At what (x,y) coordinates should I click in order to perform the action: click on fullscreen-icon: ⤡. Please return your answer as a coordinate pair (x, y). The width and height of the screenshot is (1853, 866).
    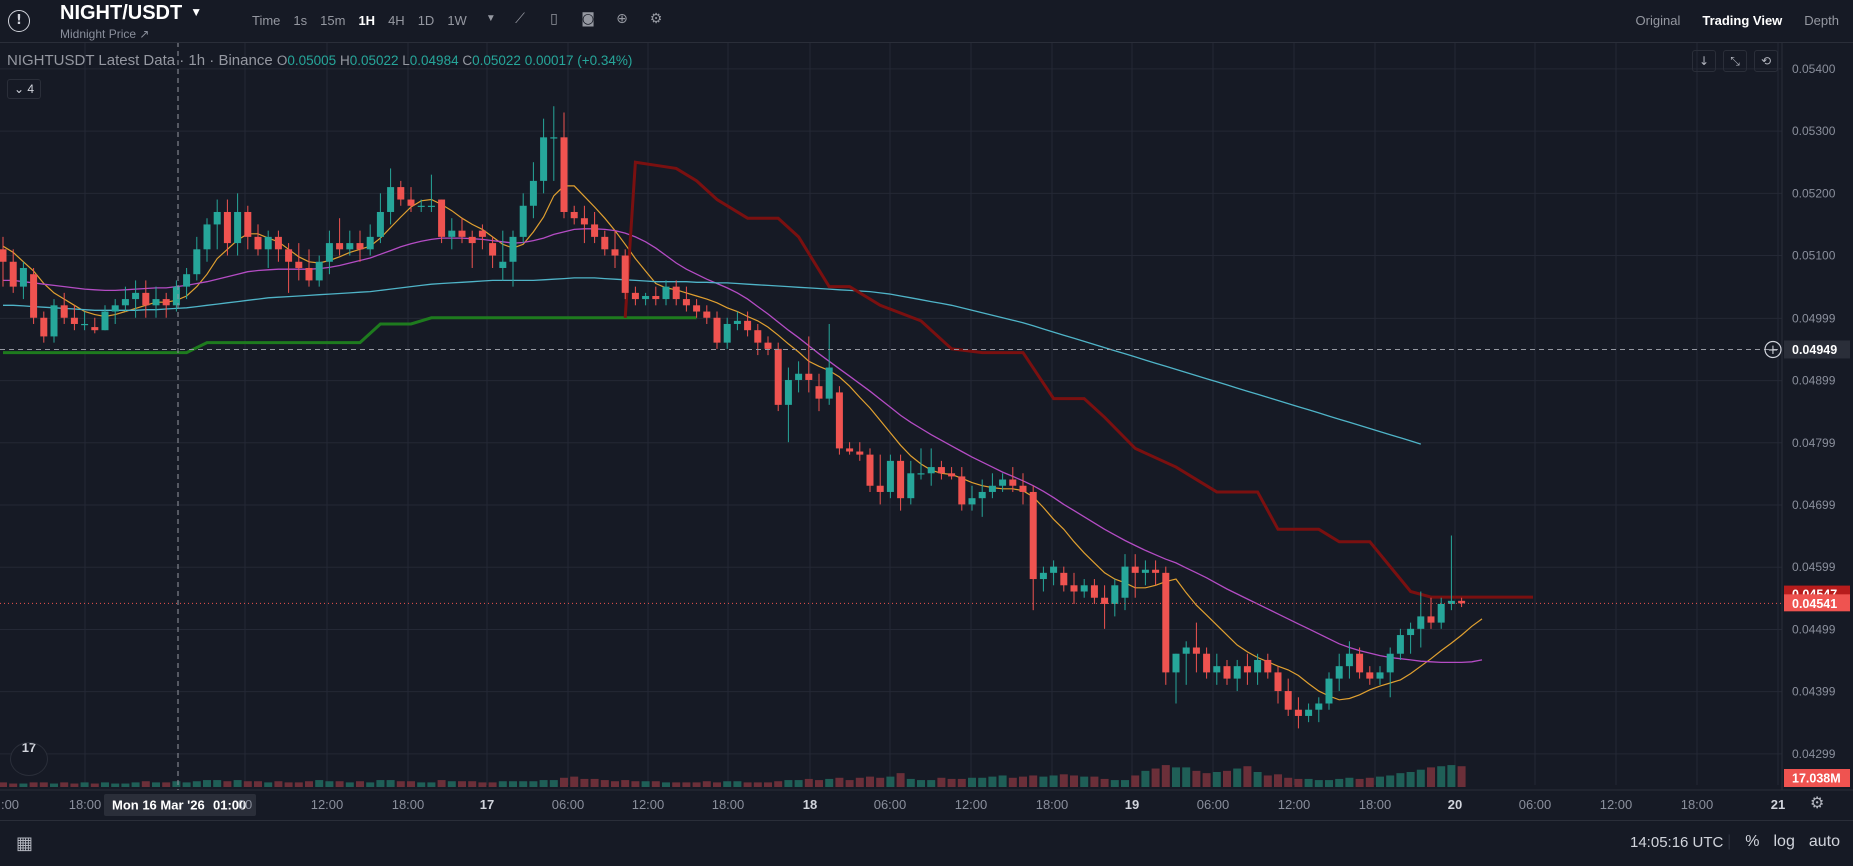
    Looking at the image, I should click on (1735, 61).